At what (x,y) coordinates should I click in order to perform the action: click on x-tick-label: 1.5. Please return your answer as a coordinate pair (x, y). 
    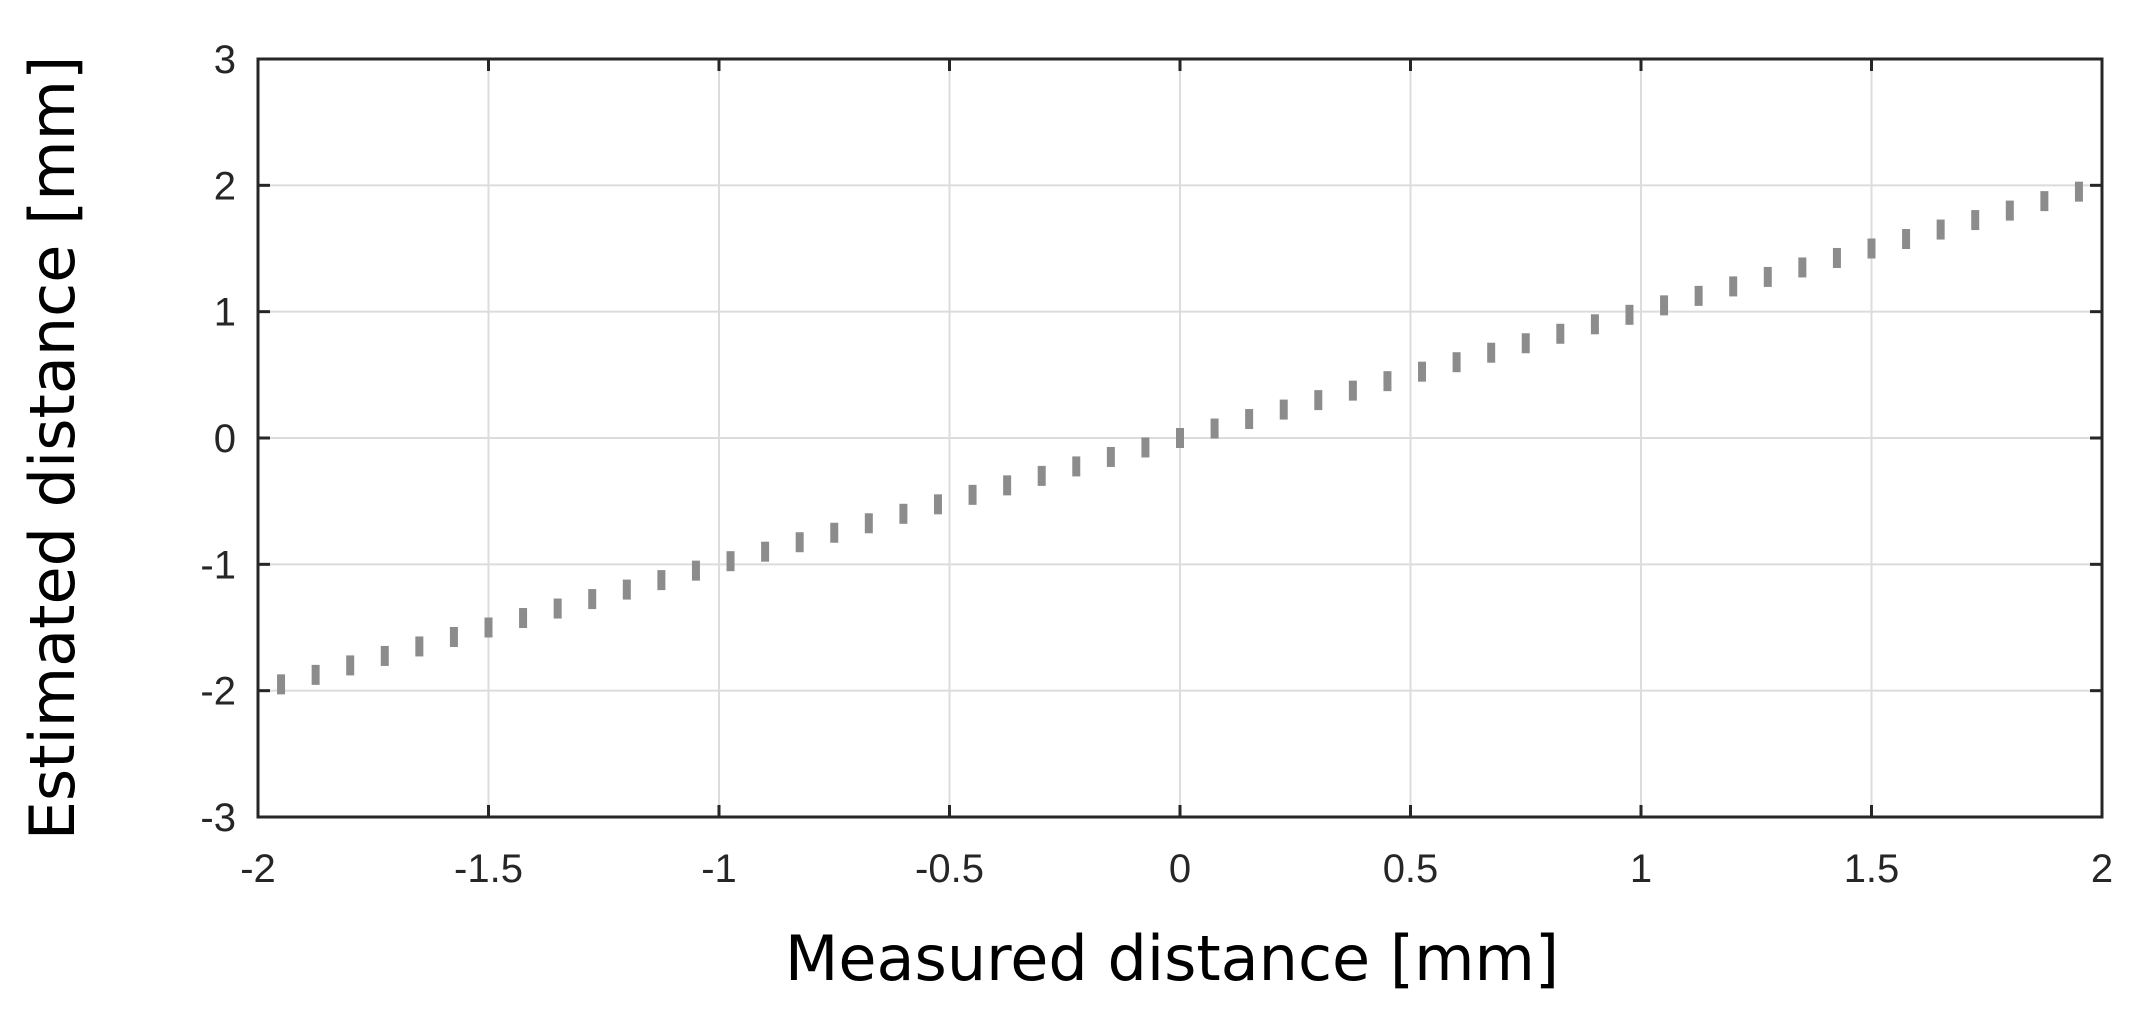
    Looking at the image, I should click on (1872, 869).